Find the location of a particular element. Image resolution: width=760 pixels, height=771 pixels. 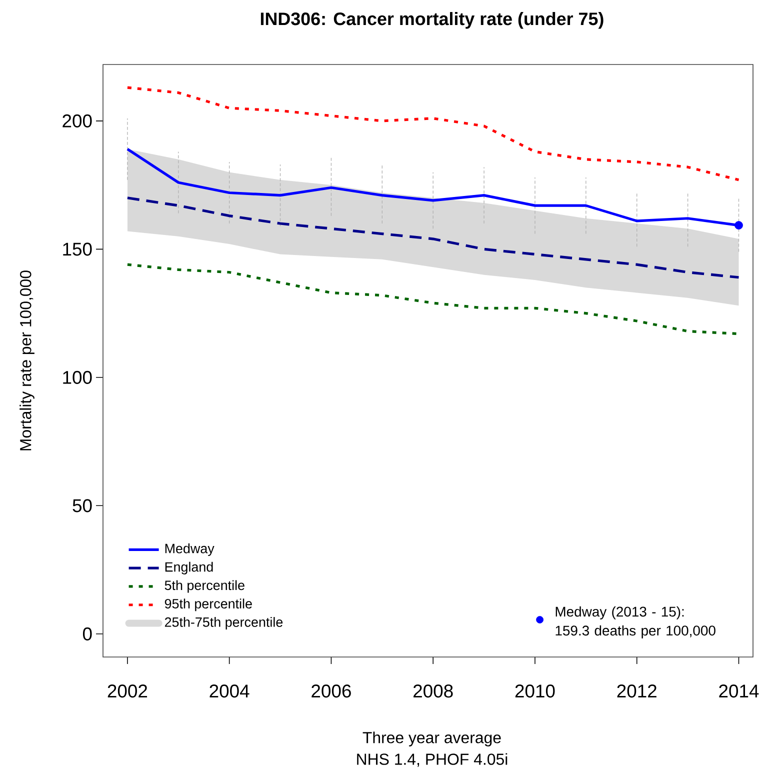

chart-title: IND306: Cancer mortality rate (under 75) is located at coordinates (432, 20).